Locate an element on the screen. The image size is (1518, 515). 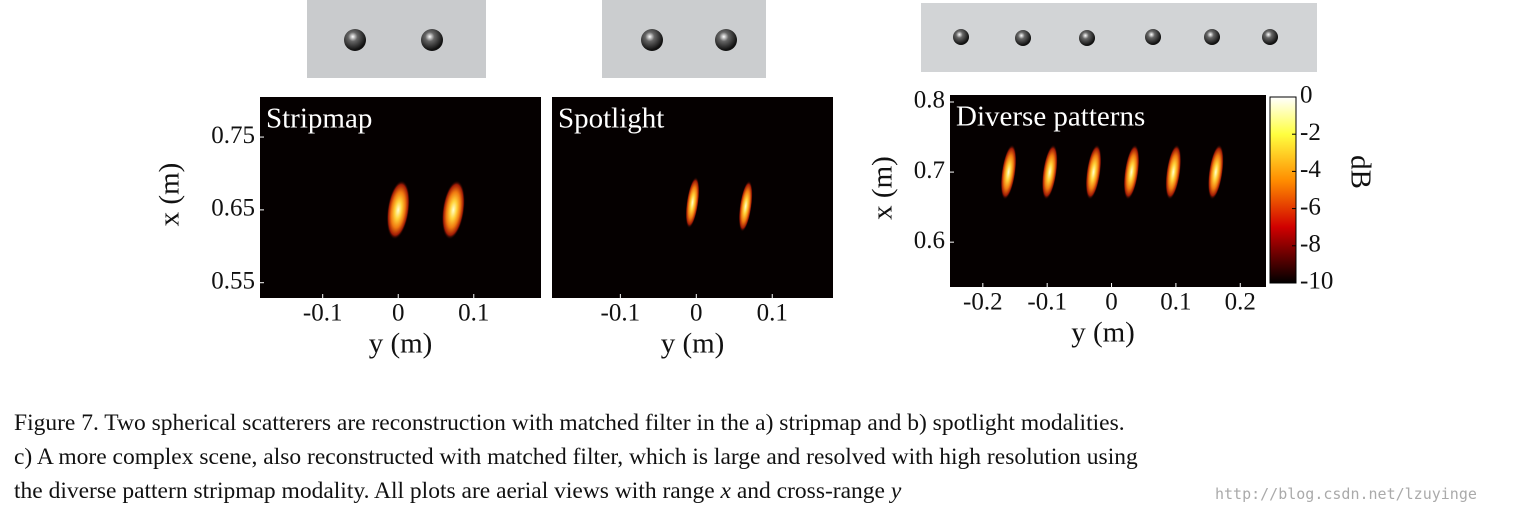
caption-symbol: x is located at coordinates (726, 491).